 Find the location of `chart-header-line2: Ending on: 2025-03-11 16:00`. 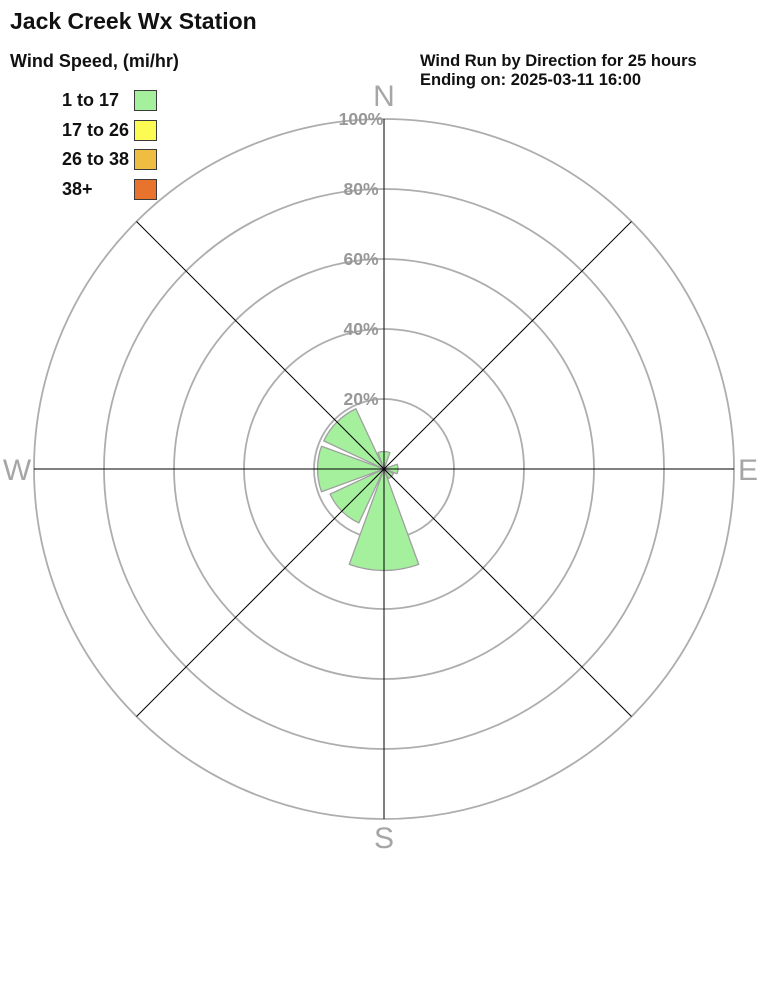

chart-header-line2: Ending on: 2025-03-11 16:00 is located at coordinates (531, 80).